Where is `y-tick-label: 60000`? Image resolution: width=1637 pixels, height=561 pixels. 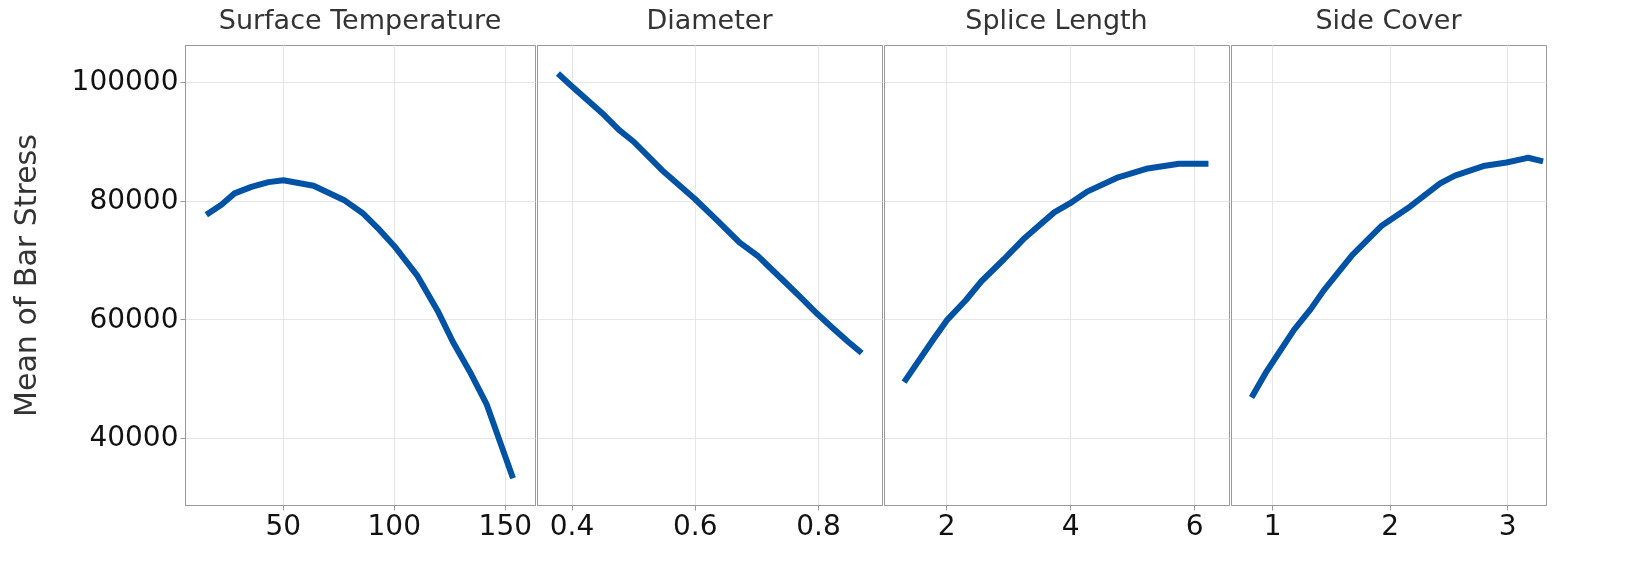
y-tick-label: 60000 is located at coordinates (134, 318).